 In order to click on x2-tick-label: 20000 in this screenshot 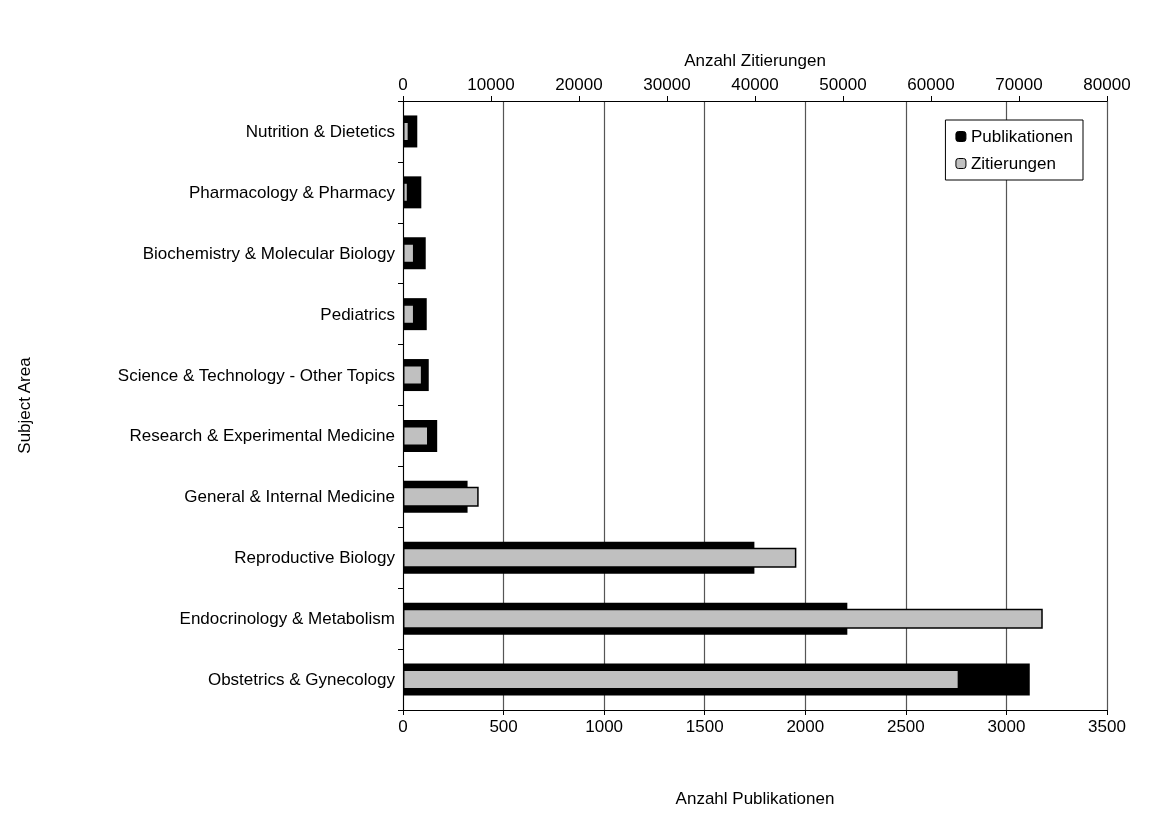, I will do `click(579, 84)`.